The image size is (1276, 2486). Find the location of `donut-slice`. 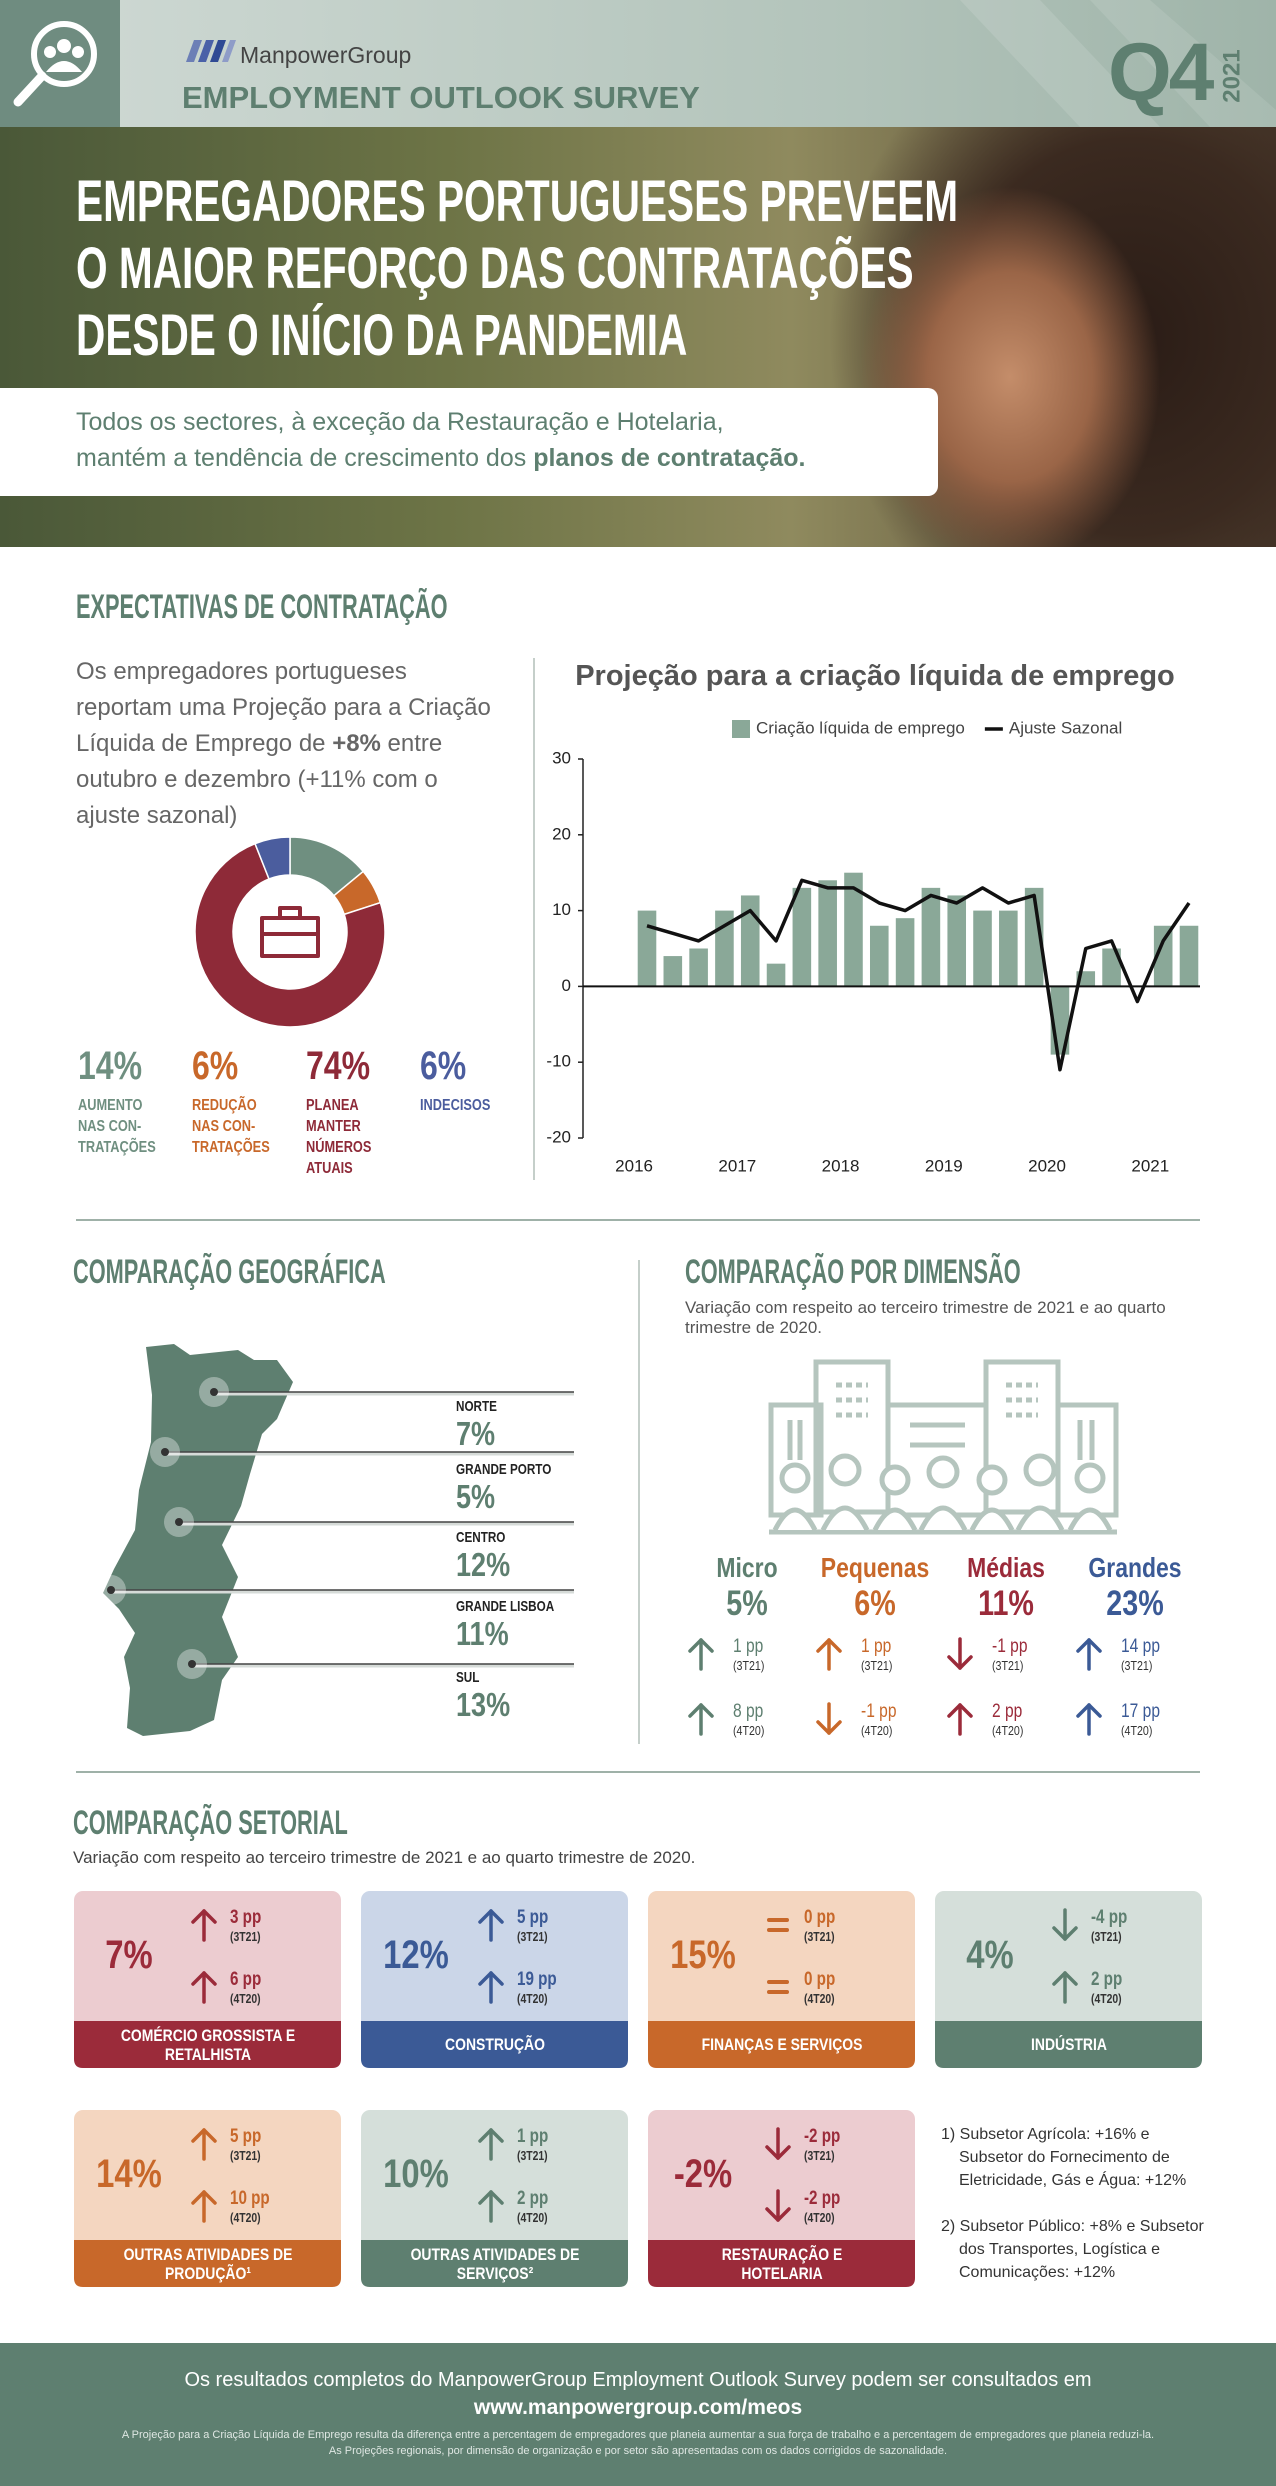

donut-slice is located at coordinates (290, 935).